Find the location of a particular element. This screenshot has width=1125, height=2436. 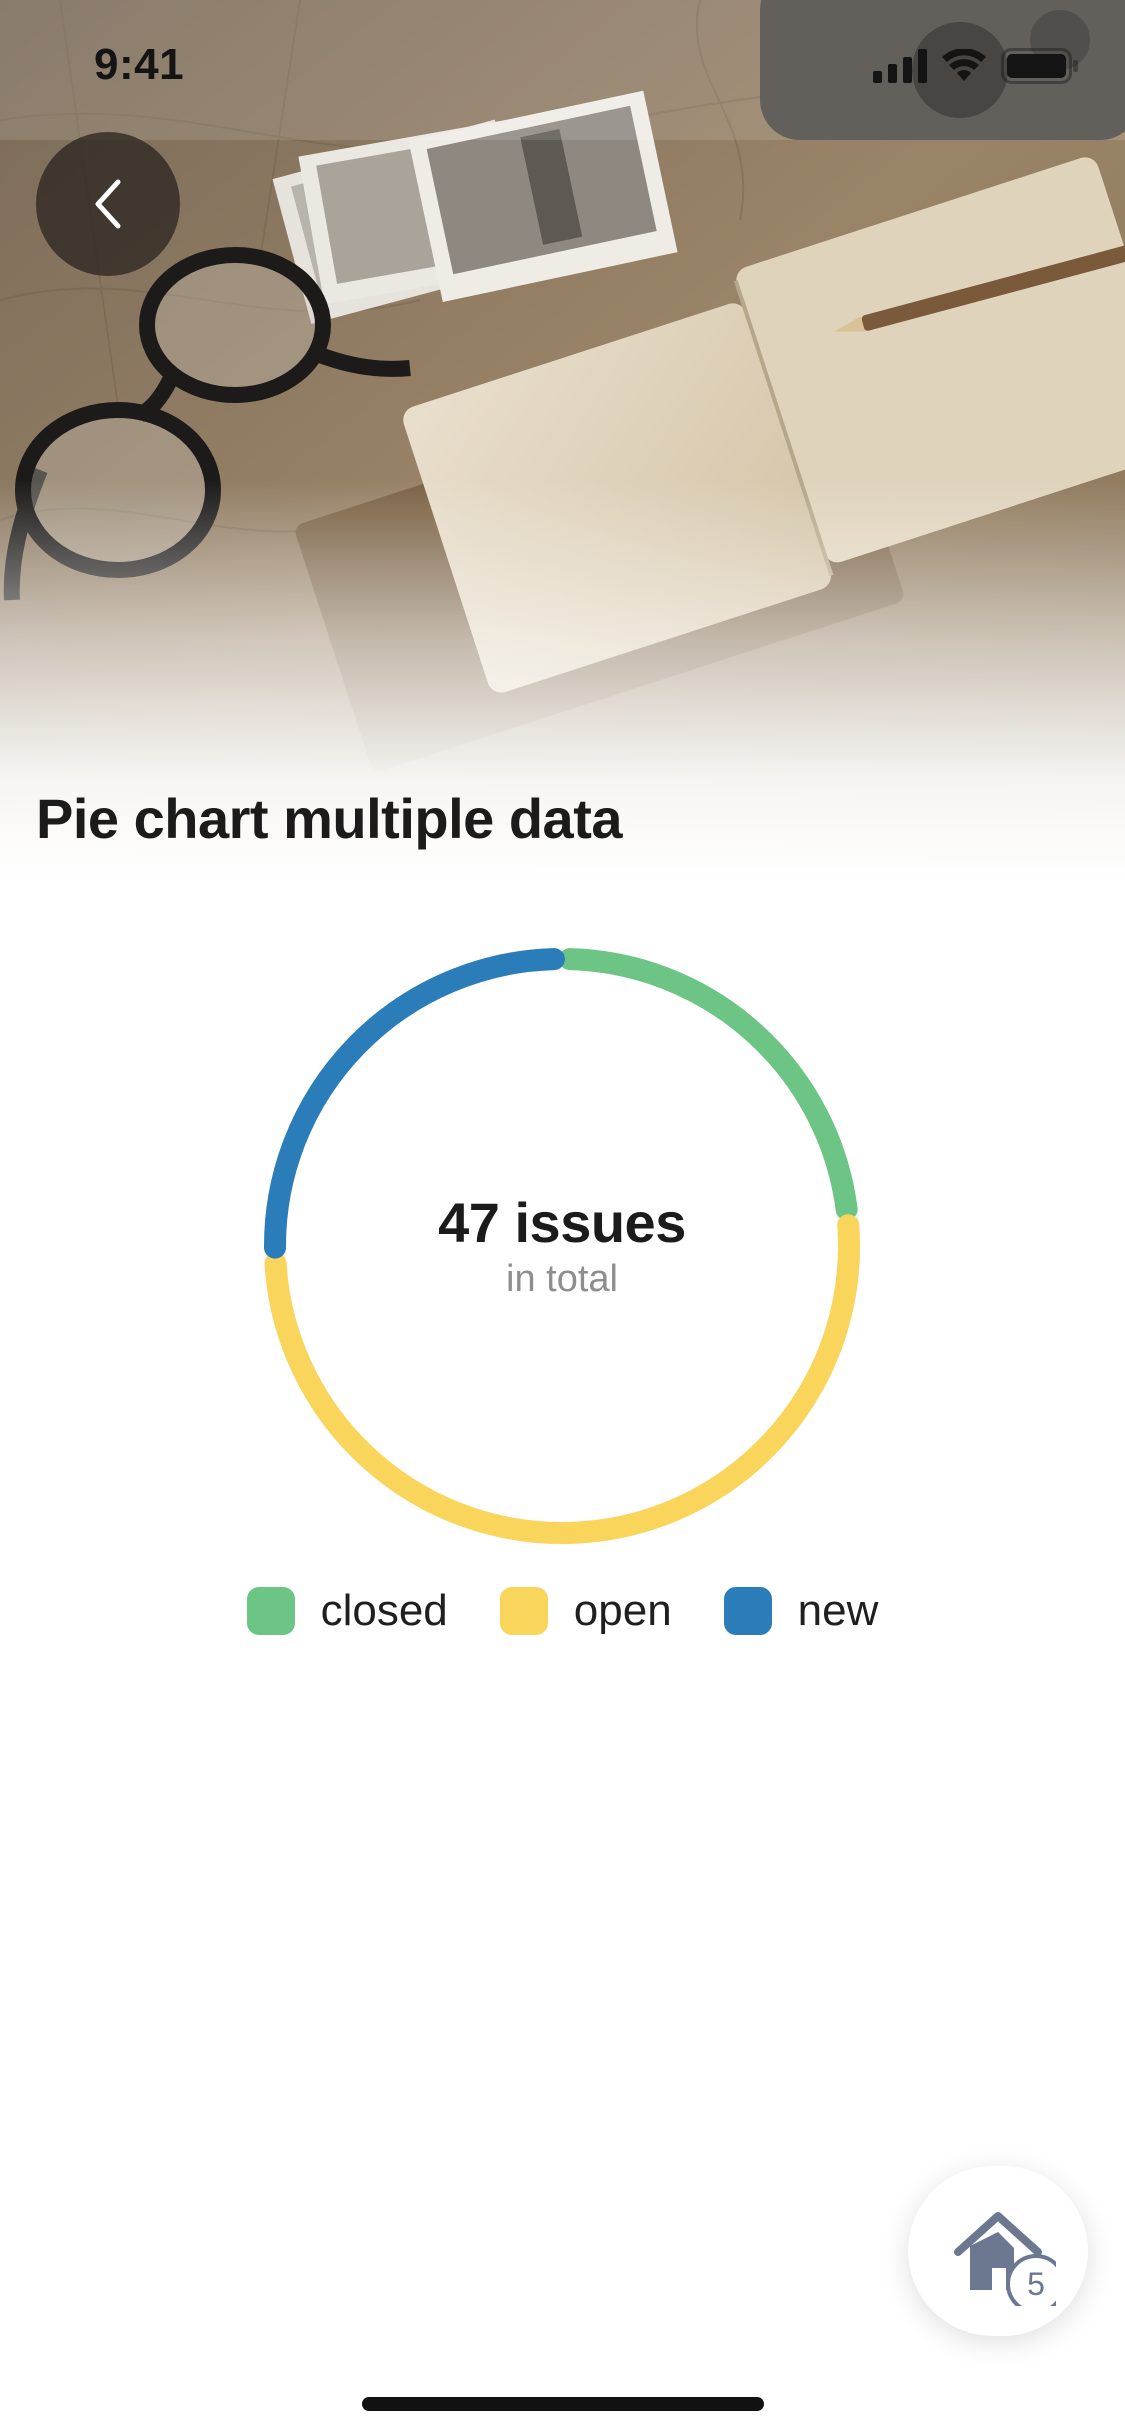

status-time: 9:41 is located at coordinates (139, 64).